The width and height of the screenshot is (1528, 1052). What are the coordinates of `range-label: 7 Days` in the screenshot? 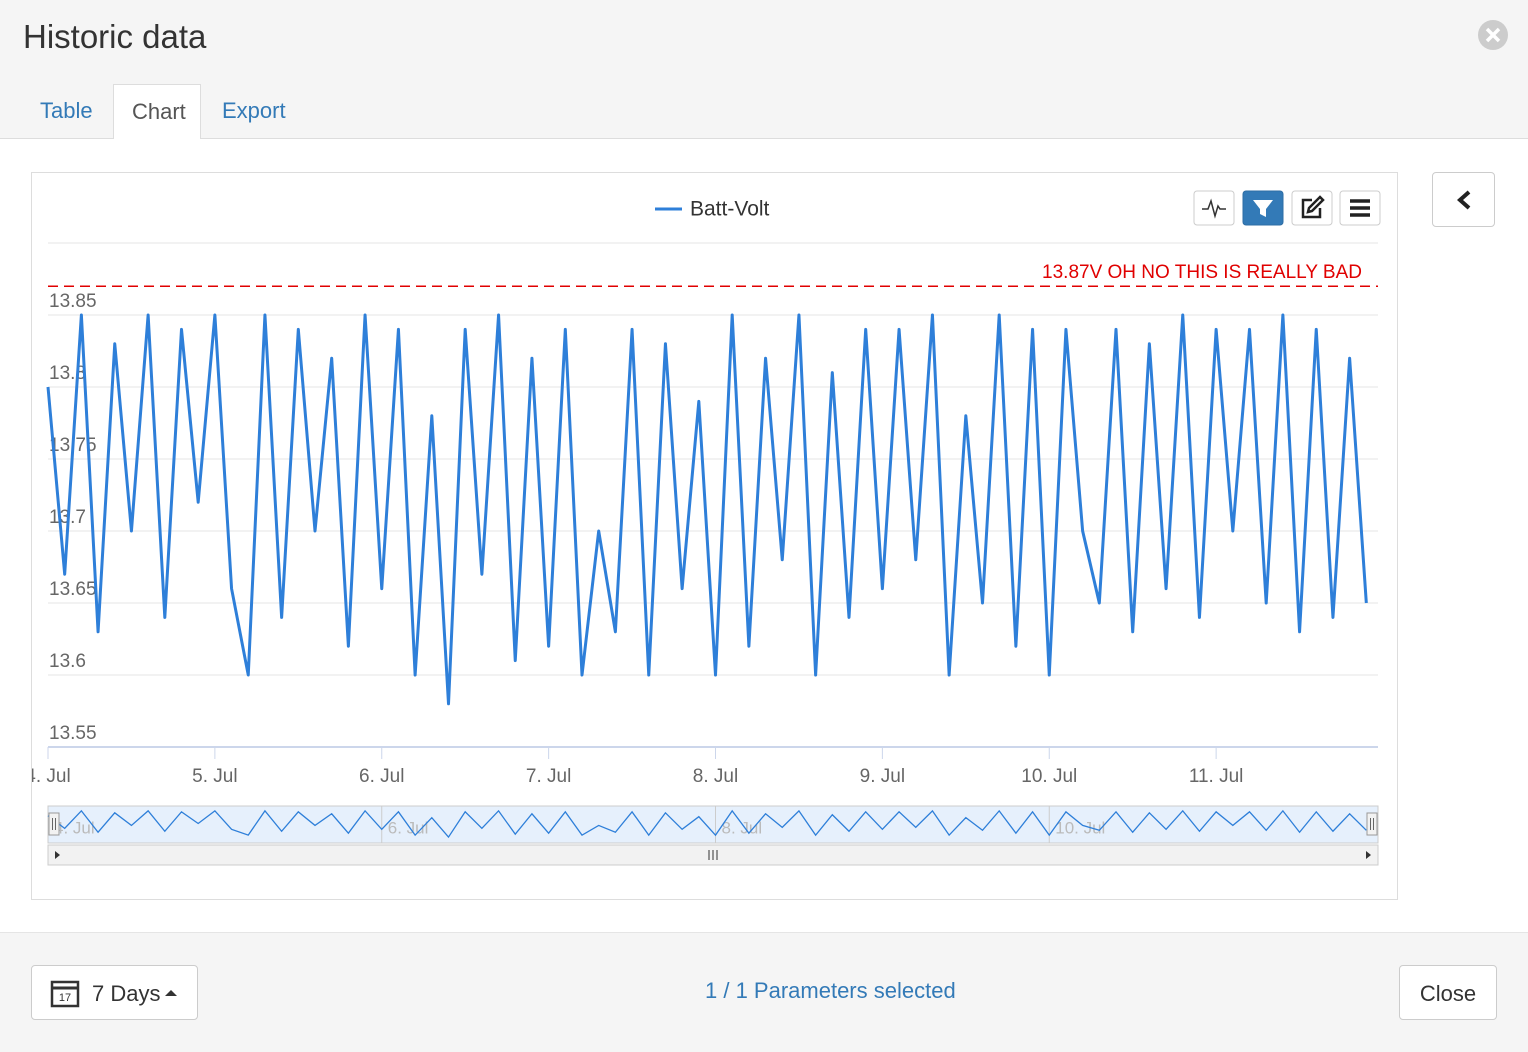 It's located at (126, 993).